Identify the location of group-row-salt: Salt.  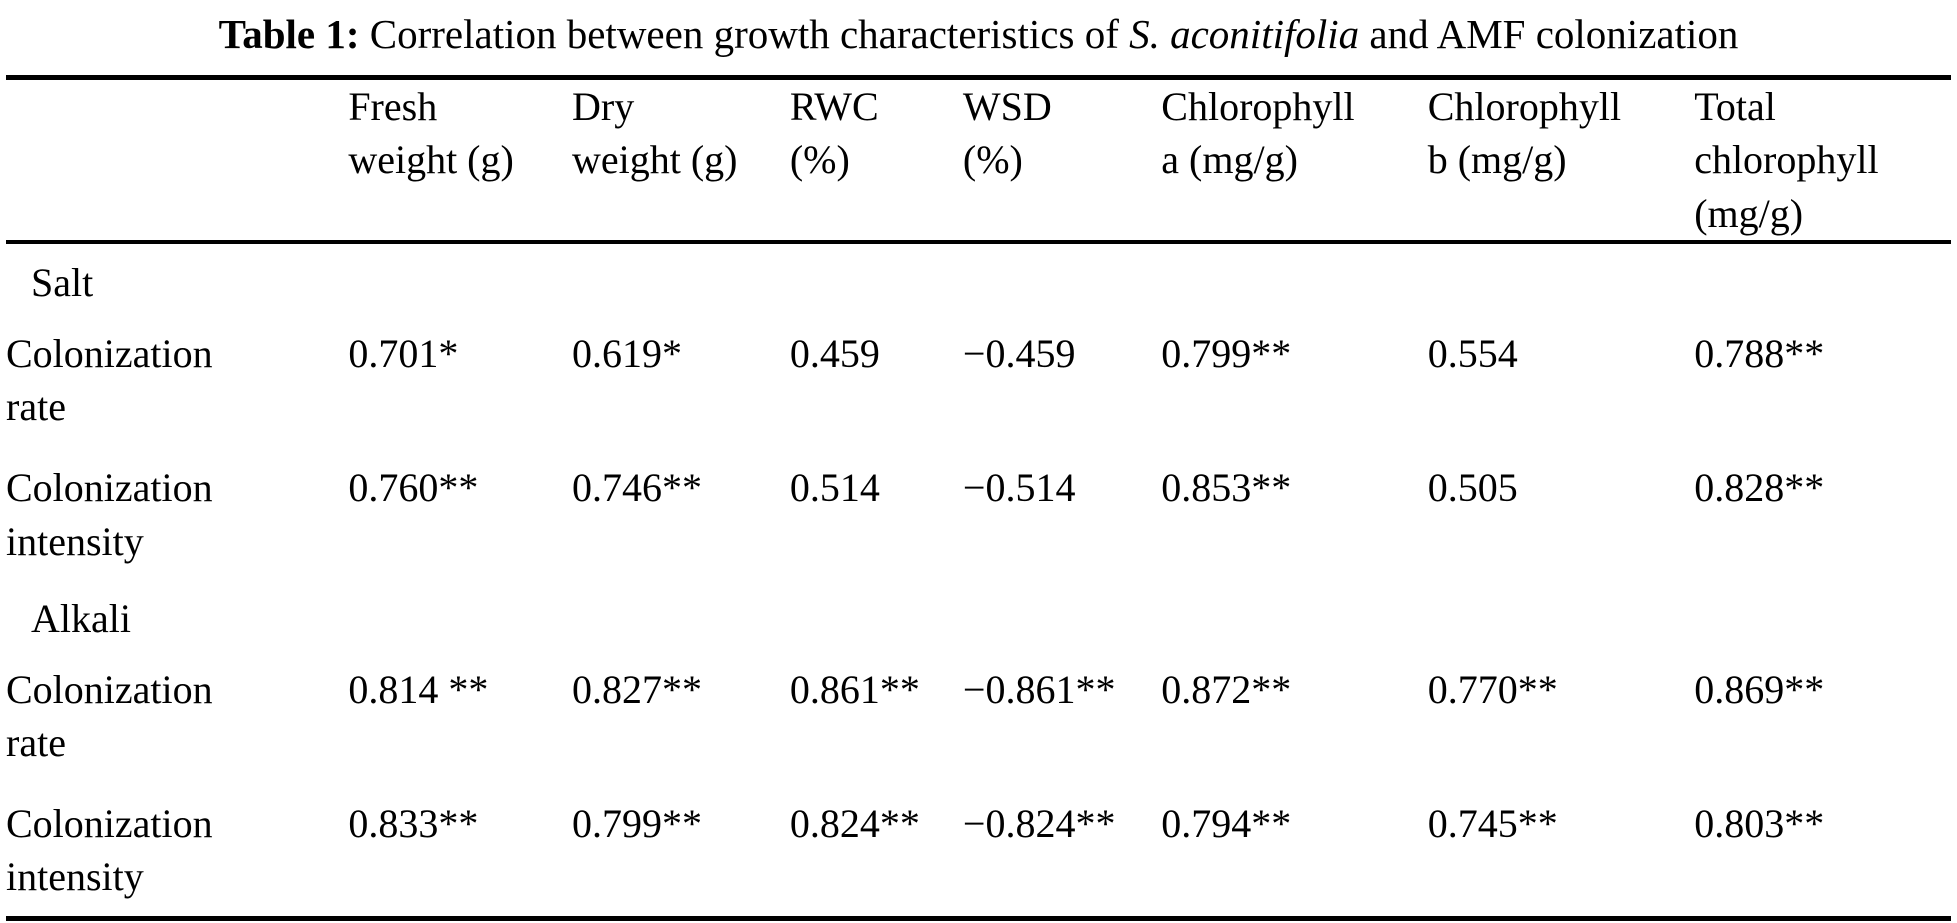
(978, 276).